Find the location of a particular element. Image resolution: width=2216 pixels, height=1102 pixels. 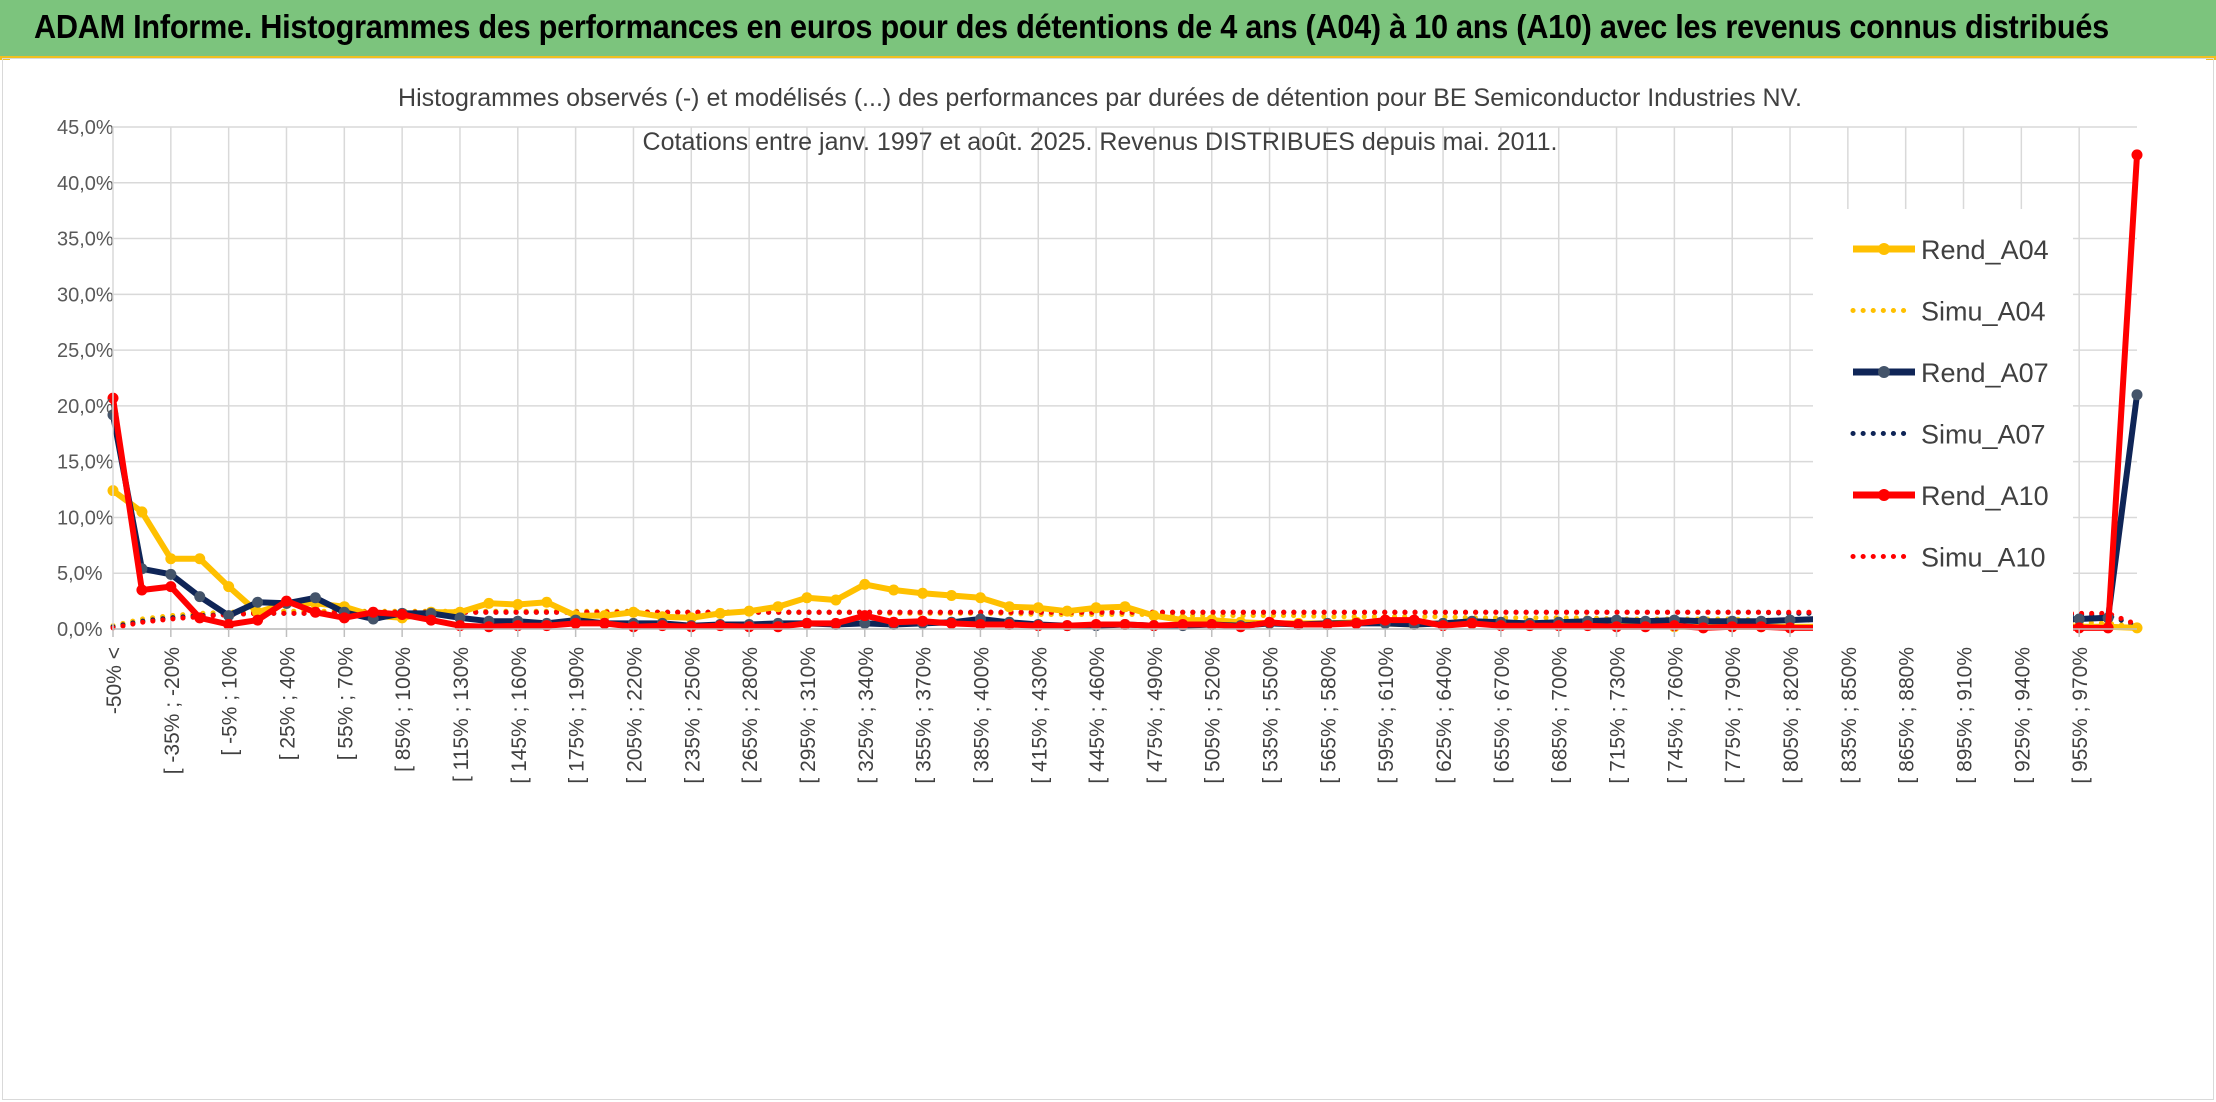

x-tick-label: [ 505% ; 520% is located at coordinates (1213, 715).